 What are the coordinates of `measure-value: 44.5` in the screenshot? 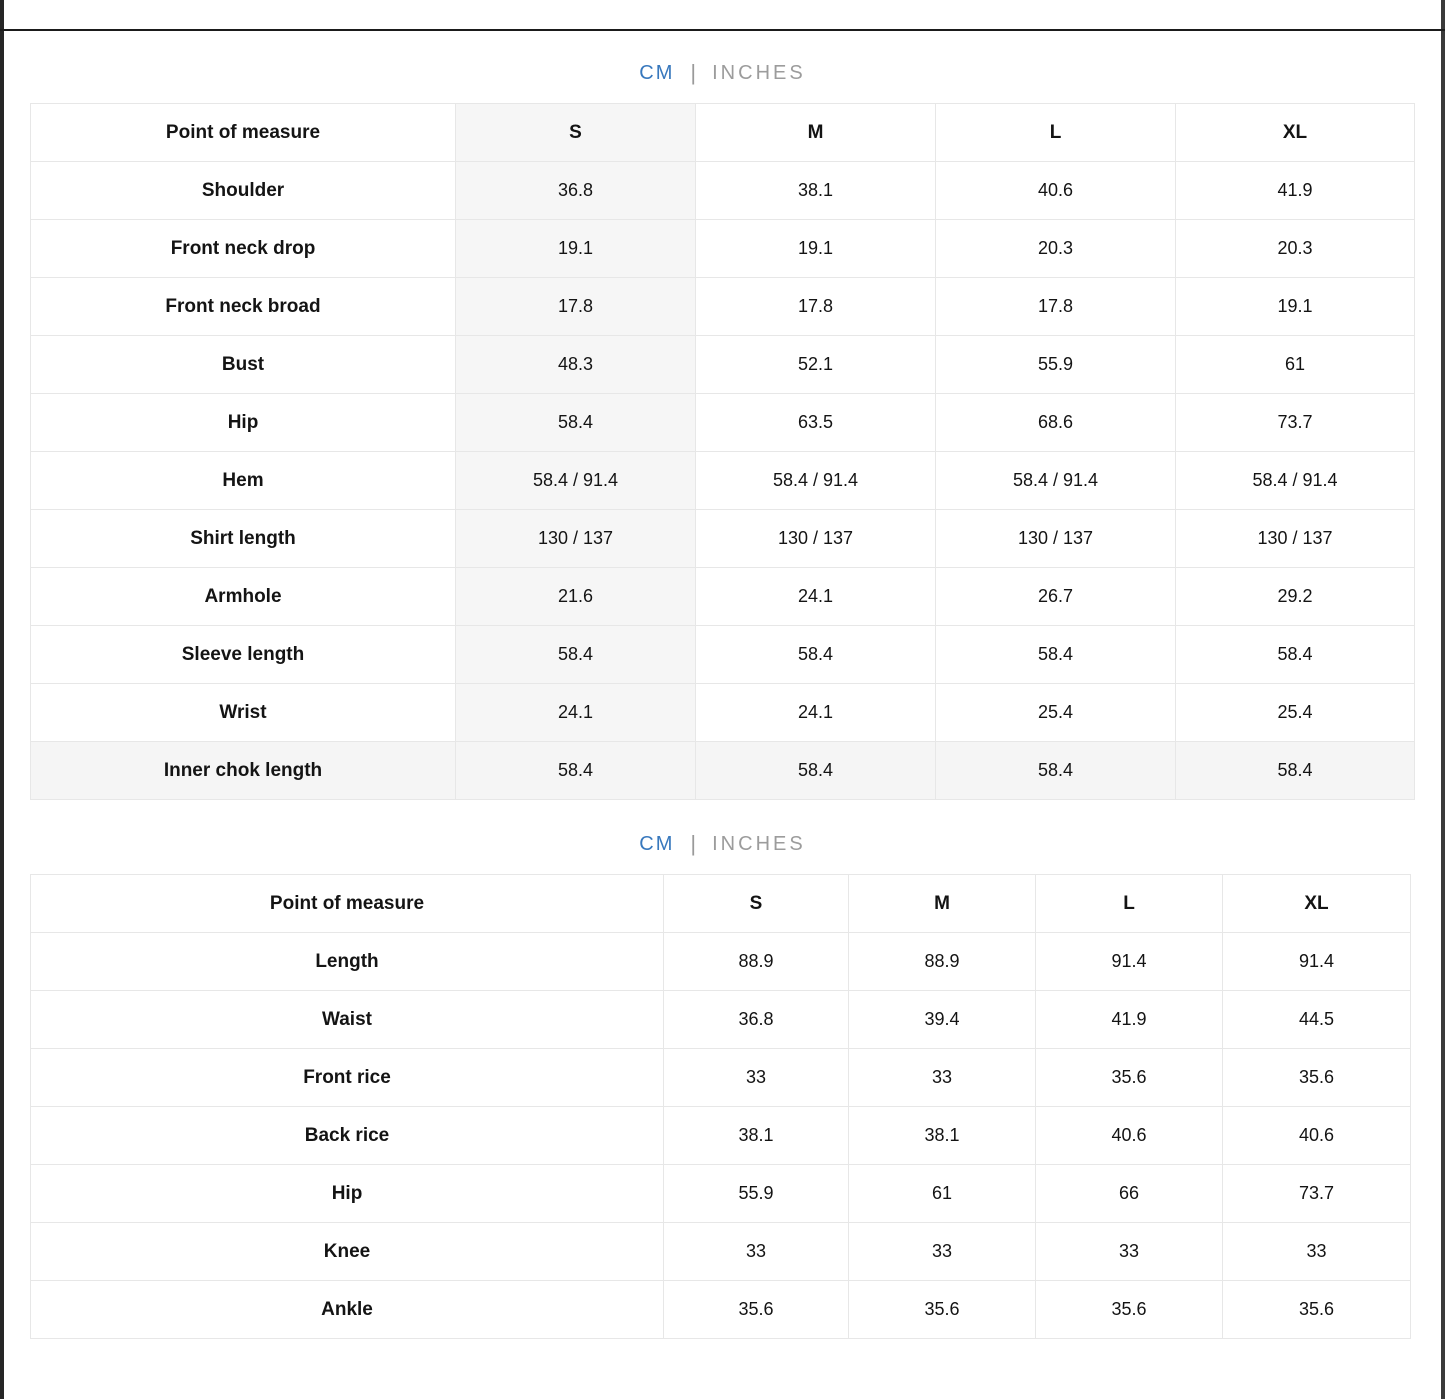 It's located at (1316, 1019).